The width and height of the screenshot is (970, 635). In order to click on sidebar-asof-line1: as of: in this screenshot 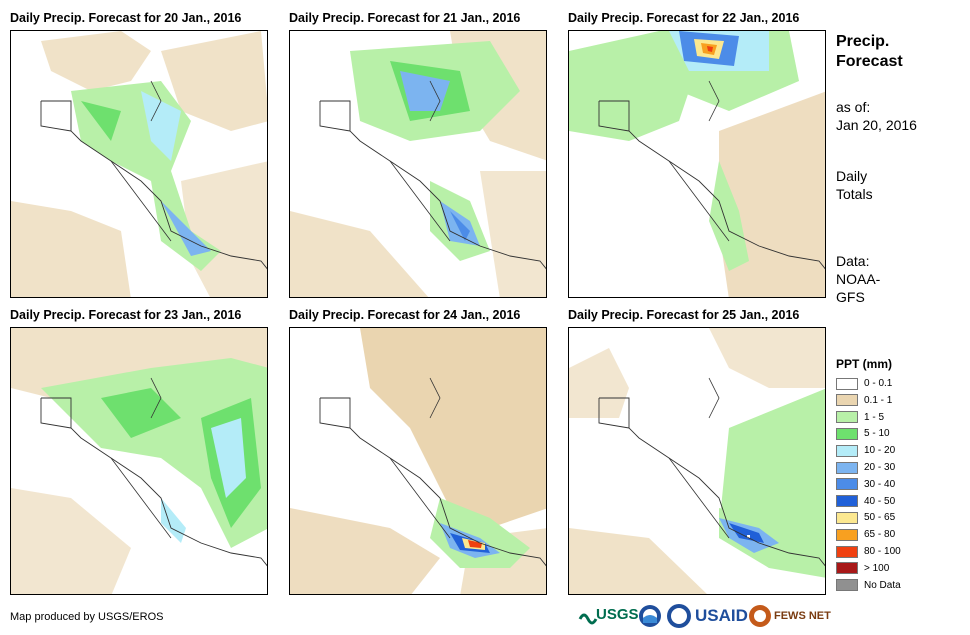, I will do `click(853, 107)`.